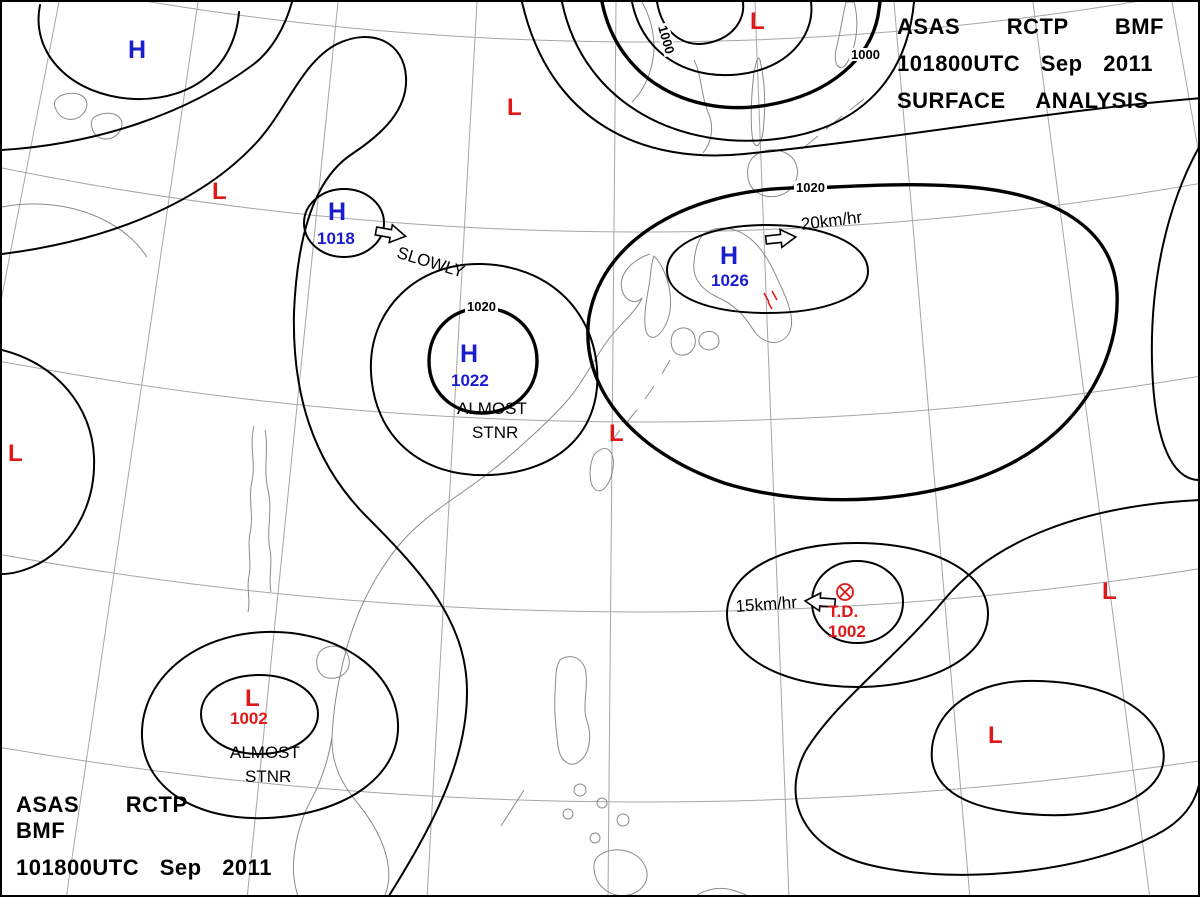  I want to click on td-name: T.D., so click(843, 611).